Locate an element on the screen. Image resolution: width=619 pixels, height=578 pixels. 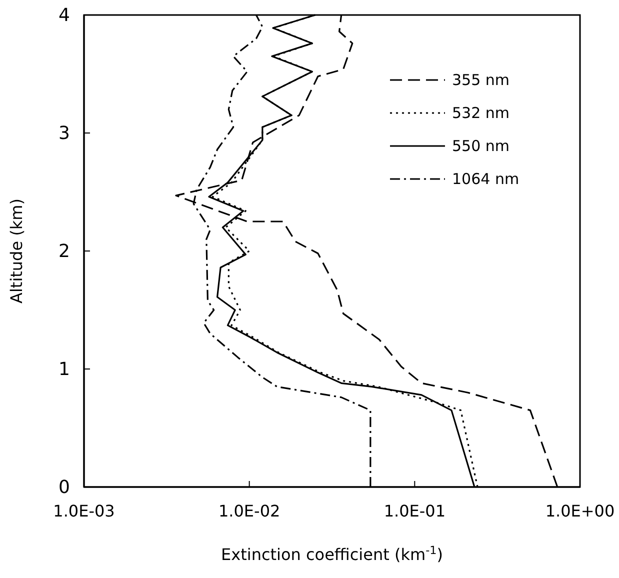
y-tick-label: 0 is located at coordinates (64, 487).